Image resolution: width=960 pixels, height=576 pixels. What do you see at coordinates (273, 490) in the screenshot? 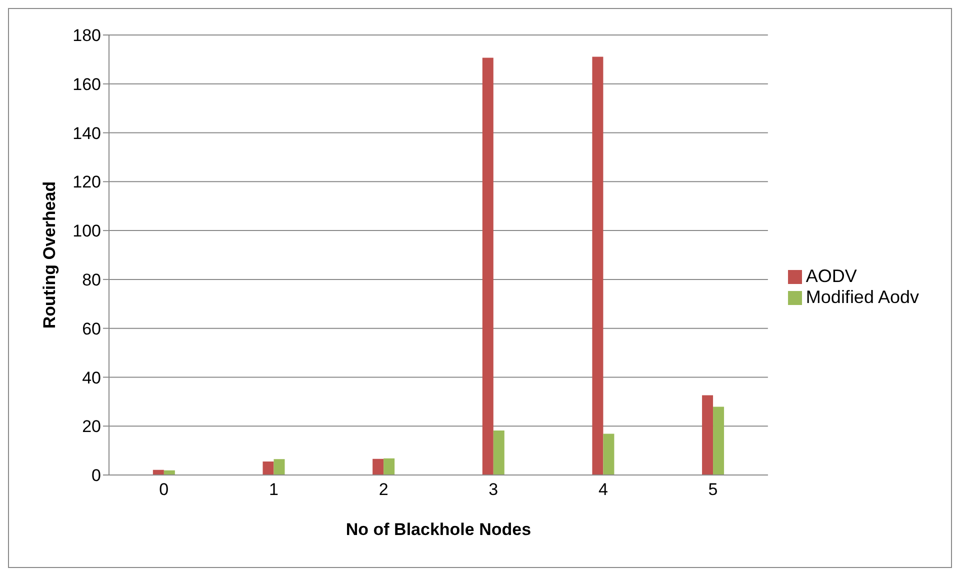
I see `x-tick-label: 1` at bounding box center [273, 490].